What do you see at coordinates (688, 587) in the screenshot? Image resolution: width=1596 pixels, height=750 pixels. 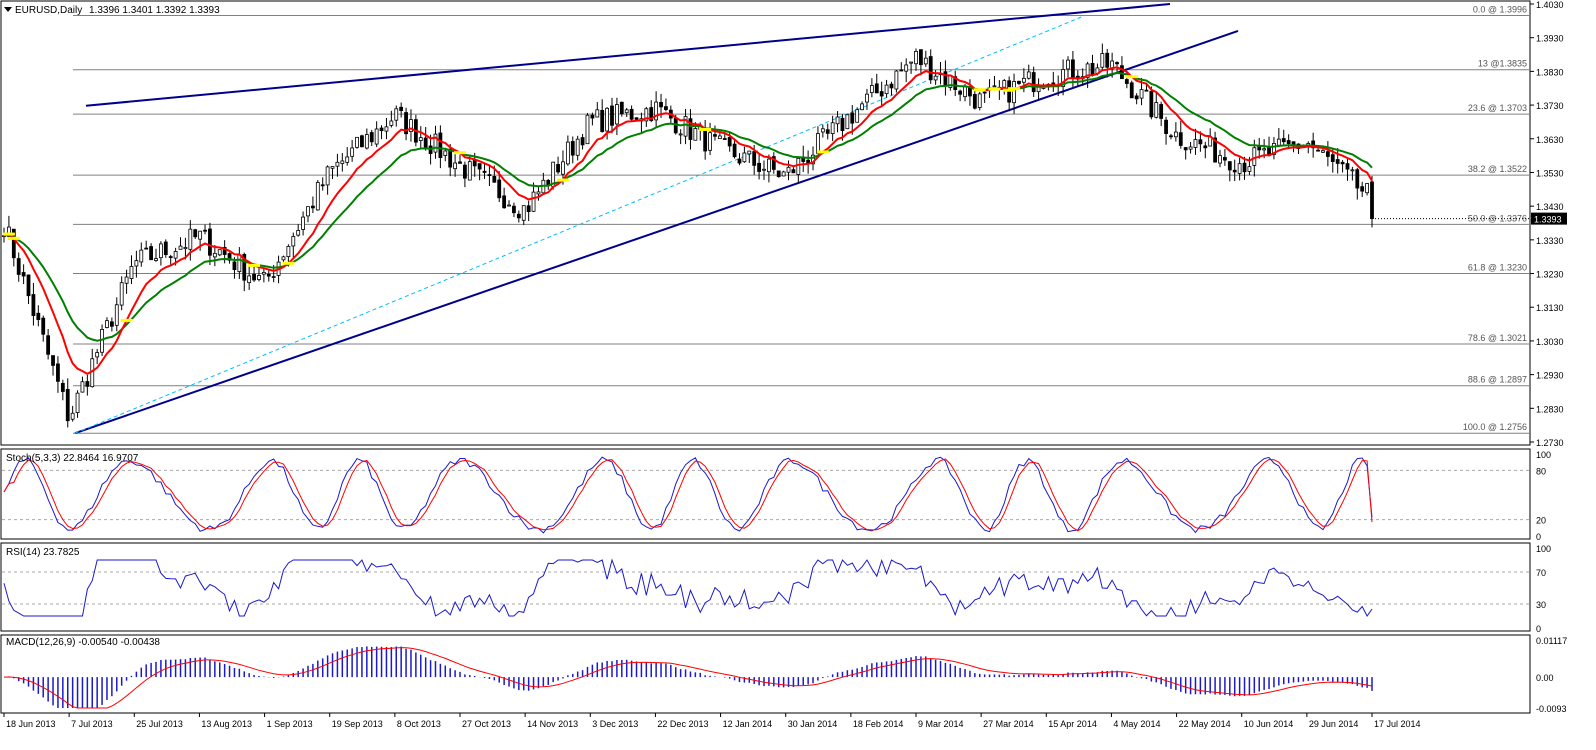 I see `rsi-line` at bounding box center [688, 587].